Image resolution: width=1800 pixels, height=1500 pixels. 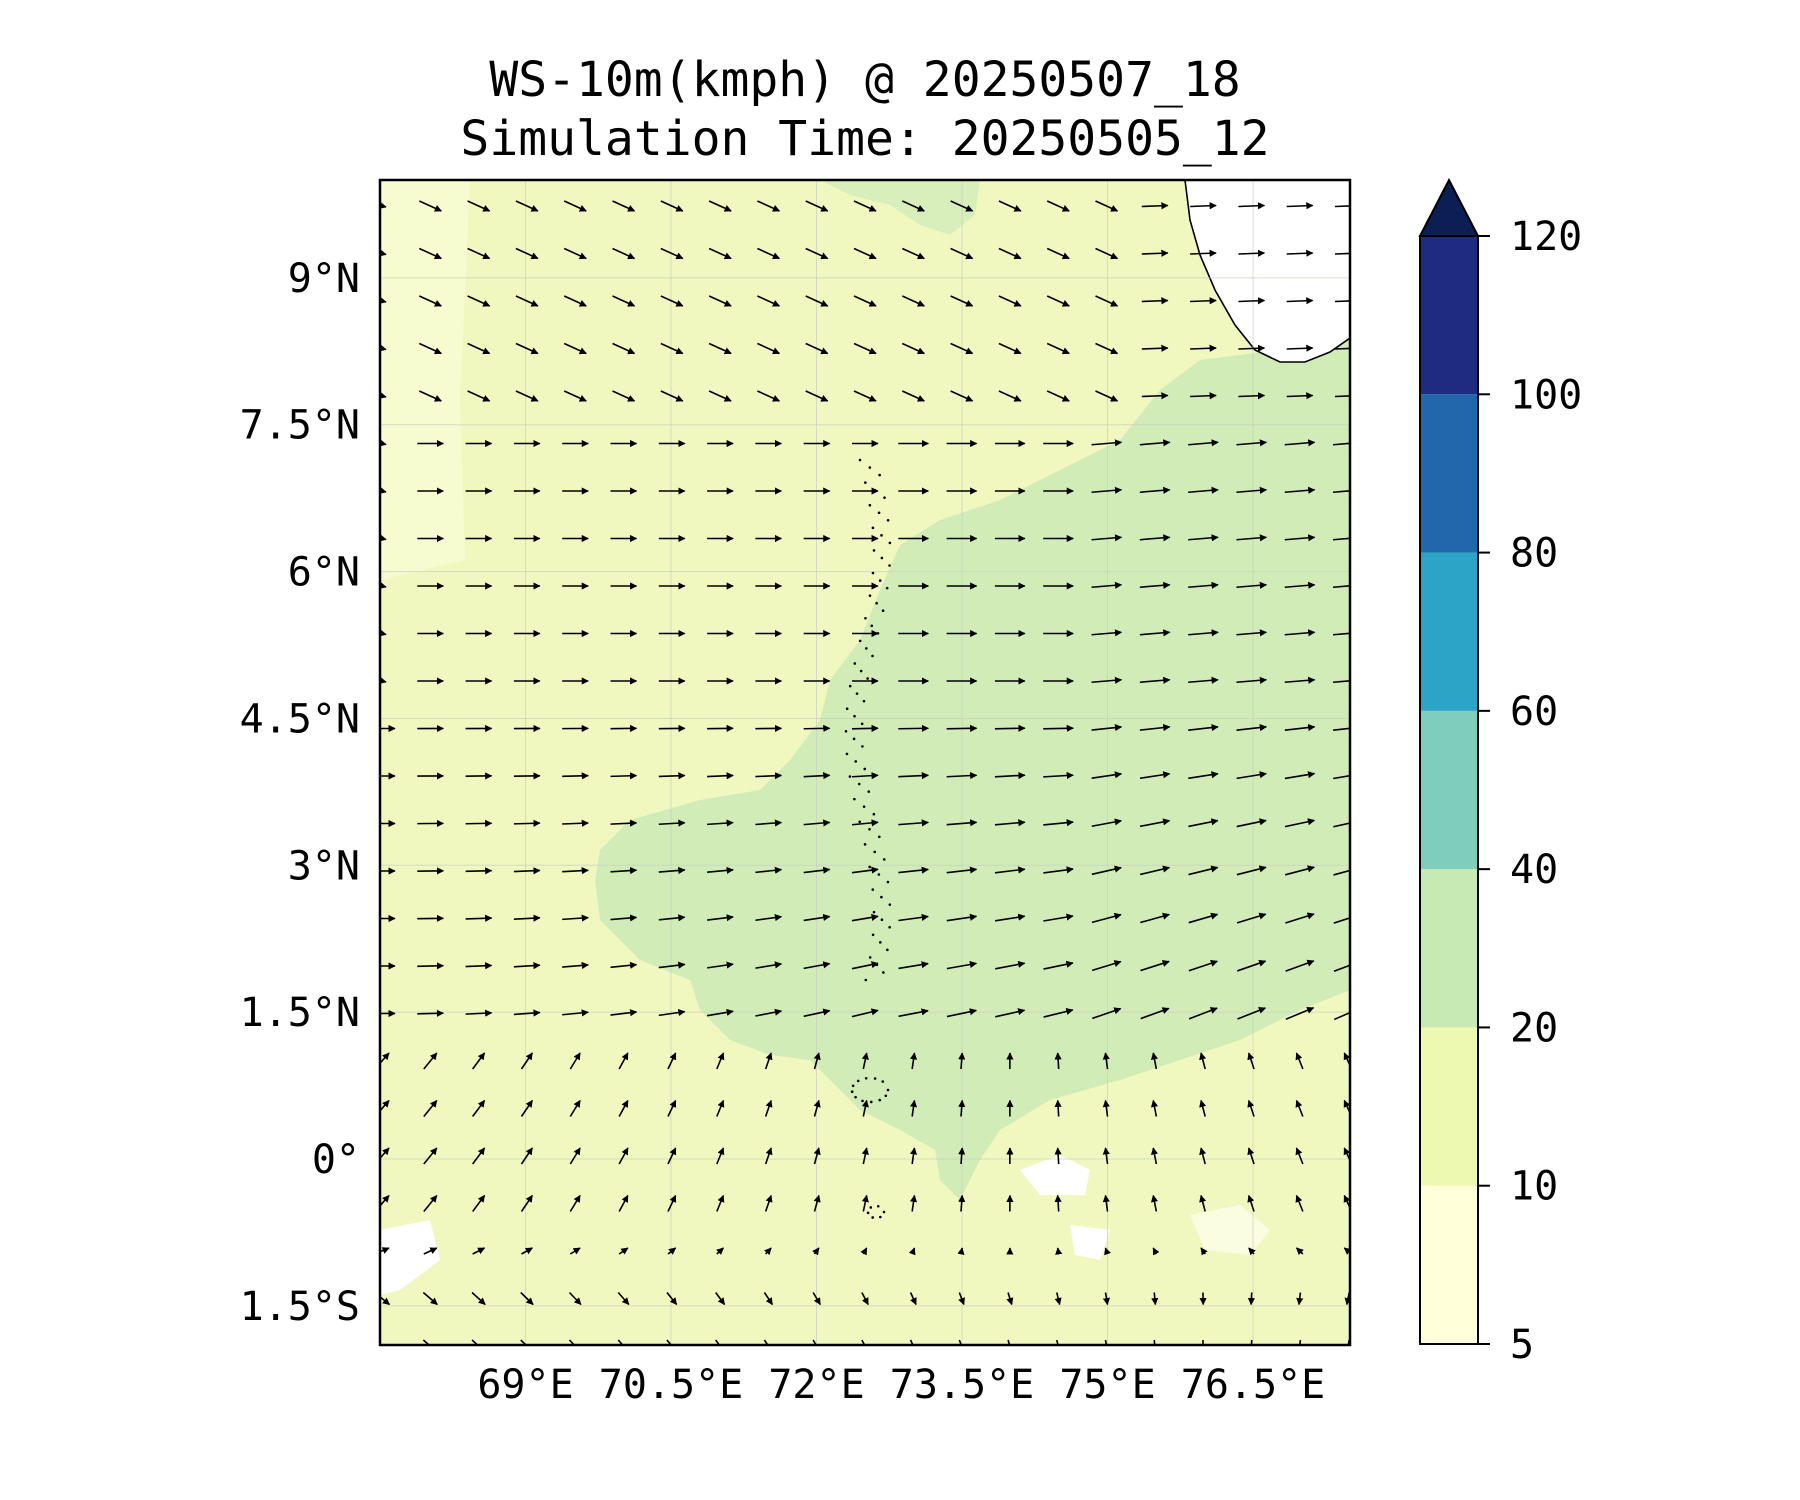 I want to click on colorbar-segment, so click(x=1449, y=473).